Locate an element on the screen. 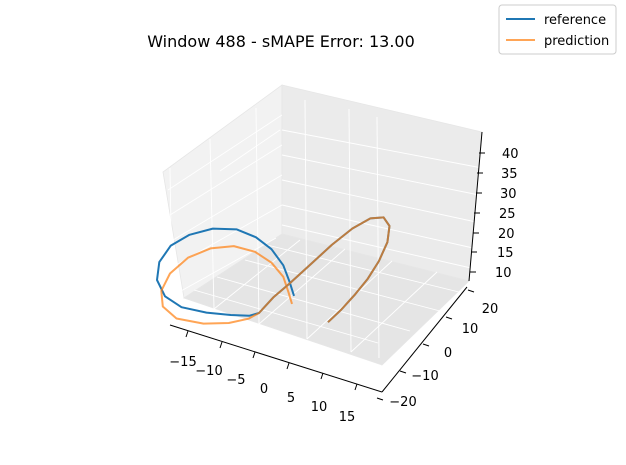  x-tick-label: −15 is located at coordinates (182, 362).